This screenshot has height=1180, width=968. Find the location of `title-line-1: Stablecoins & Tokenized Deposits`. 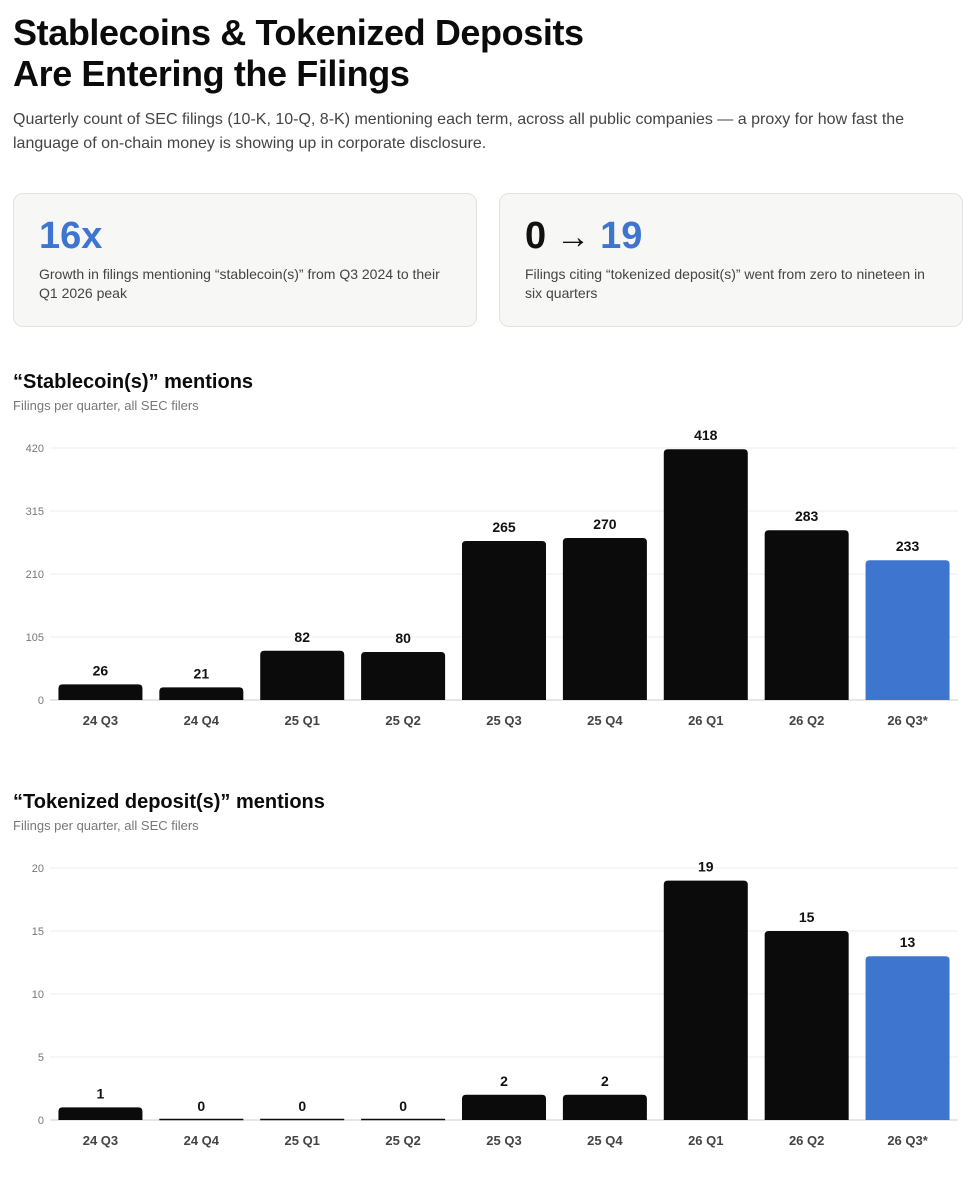

title-line-1: Stablecoins & Tokenized Deposits is located at coordinates (298, 32).